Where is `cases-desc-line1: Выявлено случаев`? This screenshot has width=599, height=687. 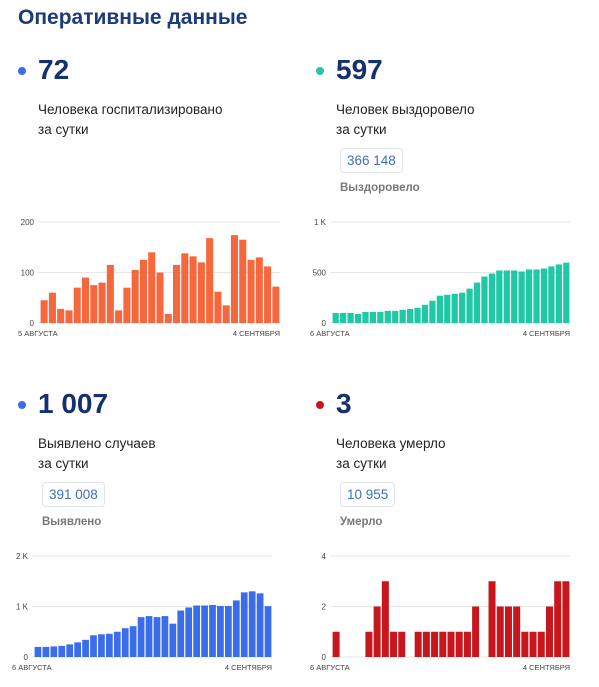
cases-desc-line1: Выявлено случаев is located at coordinates (97, 443).